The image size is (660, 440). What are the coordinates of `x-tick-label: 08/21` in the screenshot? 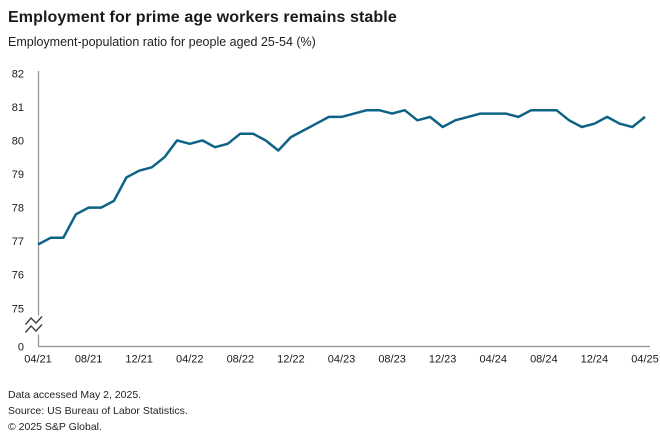 It's located at (89, 360).